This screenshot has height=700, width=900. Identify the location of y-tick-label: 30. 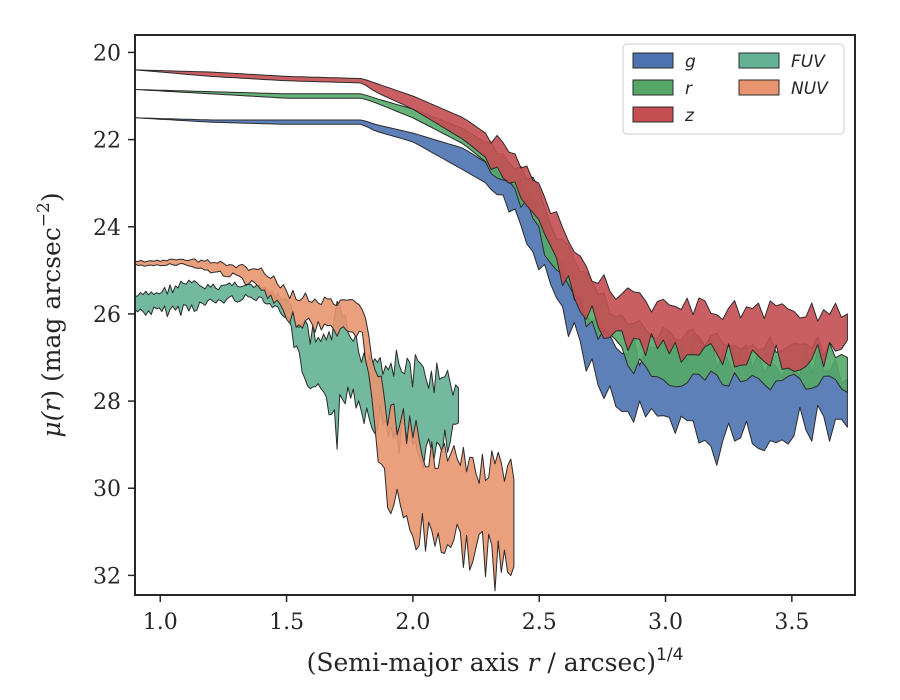
(107, 489).